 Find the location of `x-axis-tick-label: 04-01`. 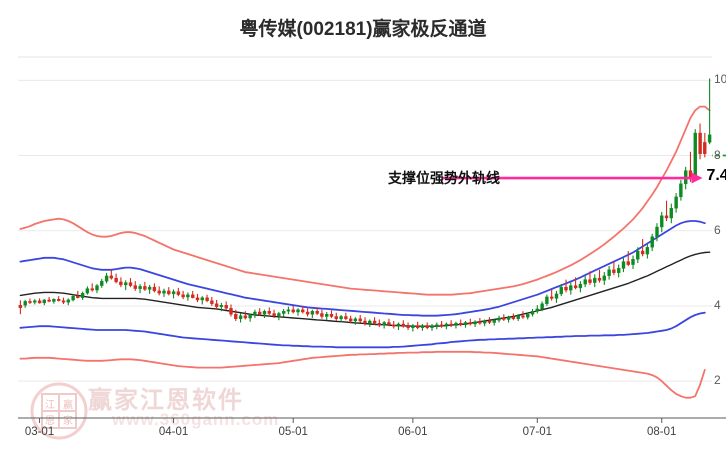

x-axis-tick-label: 04-01 is located at coordinates (173, 432).